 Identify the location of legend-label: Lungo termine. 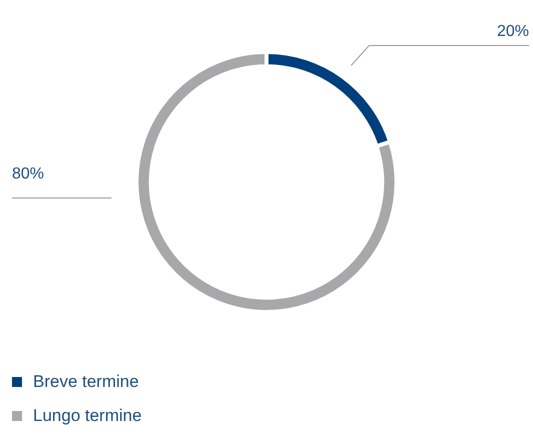
(87, 416).